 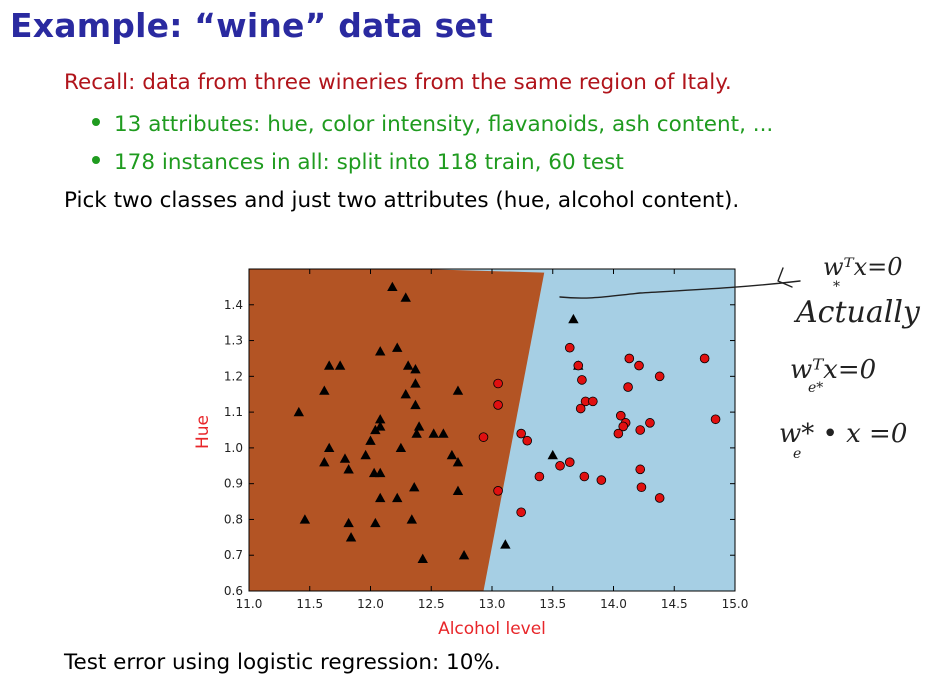 I want to click on annotation-arrow, so click(x=680, y=289).